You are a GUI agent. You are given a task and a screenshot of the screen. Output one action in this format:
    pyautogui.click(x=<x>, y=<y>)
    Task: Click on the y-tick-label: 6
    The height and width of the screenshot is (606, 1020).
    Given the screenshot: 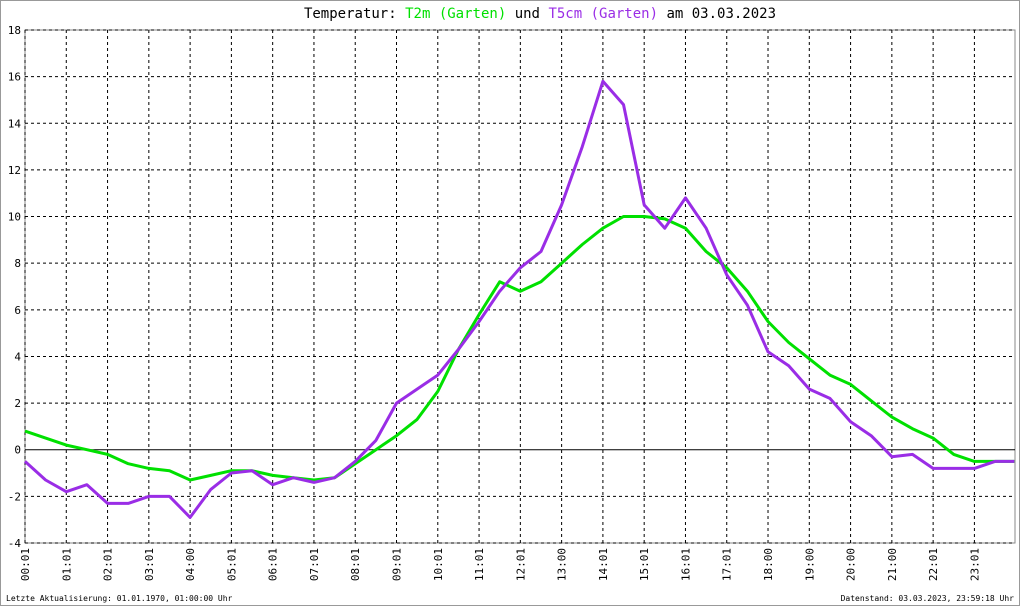 What is the action you would take?
    pyautogui.click(x=17, y=310)
    